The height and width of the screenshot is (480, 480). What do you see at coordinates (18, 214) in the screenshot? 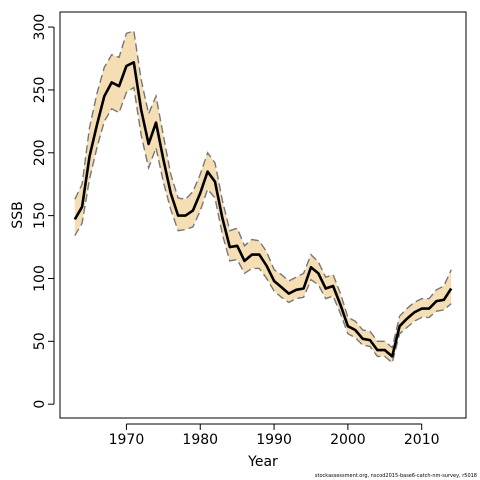
I see `y-axis-title: SSB` at bounding box center [18, 214].